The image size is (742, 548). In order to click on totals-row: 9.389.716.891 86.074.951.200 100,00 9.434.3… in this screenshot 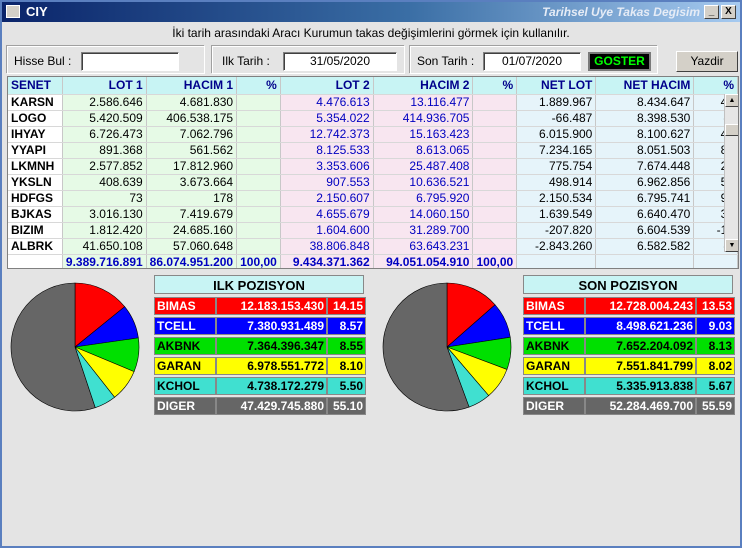, I will do `click(373, 261)`.